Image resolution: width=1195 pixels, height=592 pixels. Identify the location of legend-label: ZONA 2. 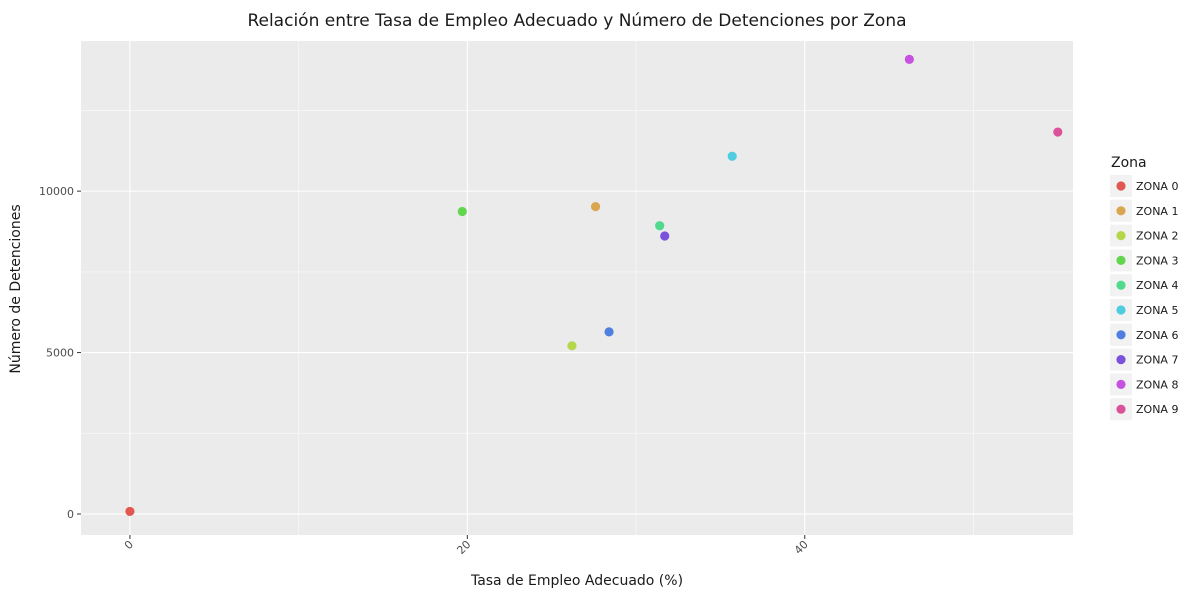
(1157, 236).